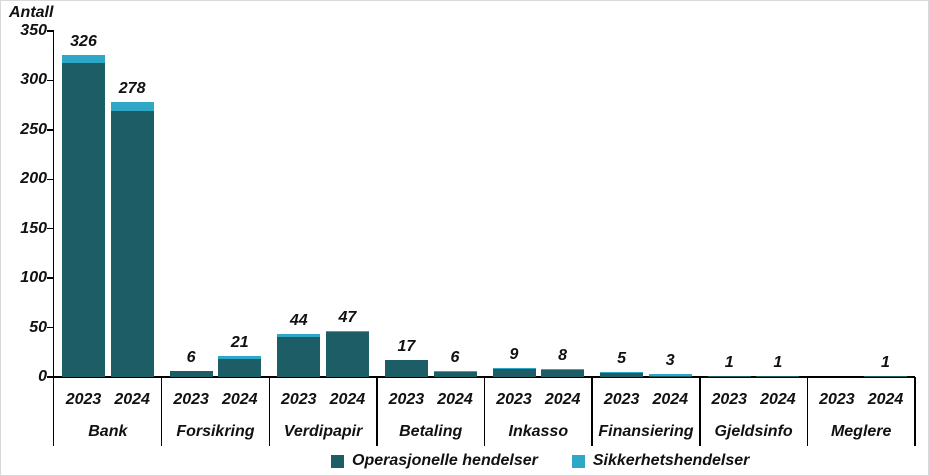 This screenshot has width=929, height=476. I want to click on y-tick-label: 200, so click(33, 179).